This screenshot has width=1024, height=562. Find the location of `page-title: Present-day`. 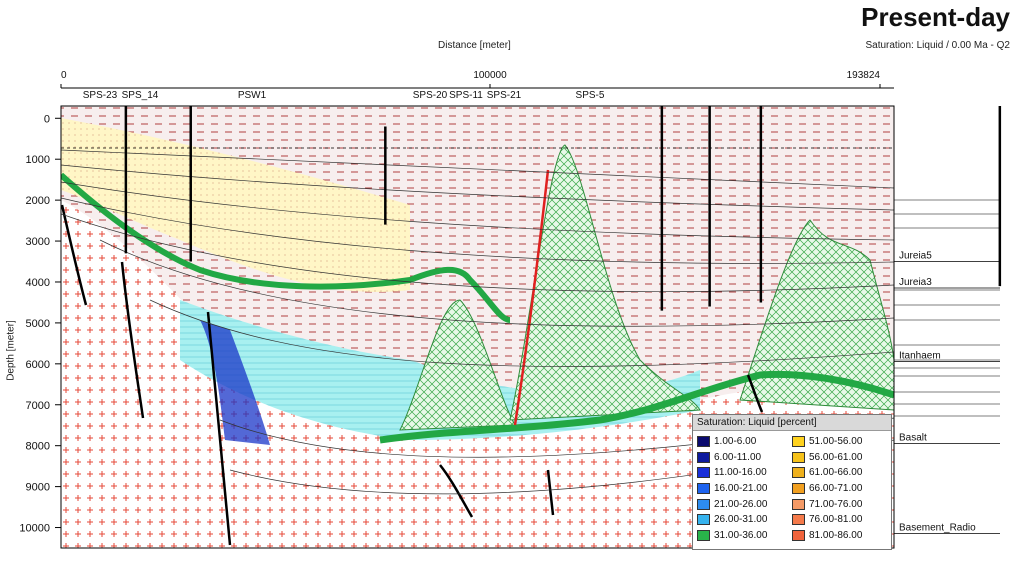

page-title: Present-day is located at coordinates (935, 17).